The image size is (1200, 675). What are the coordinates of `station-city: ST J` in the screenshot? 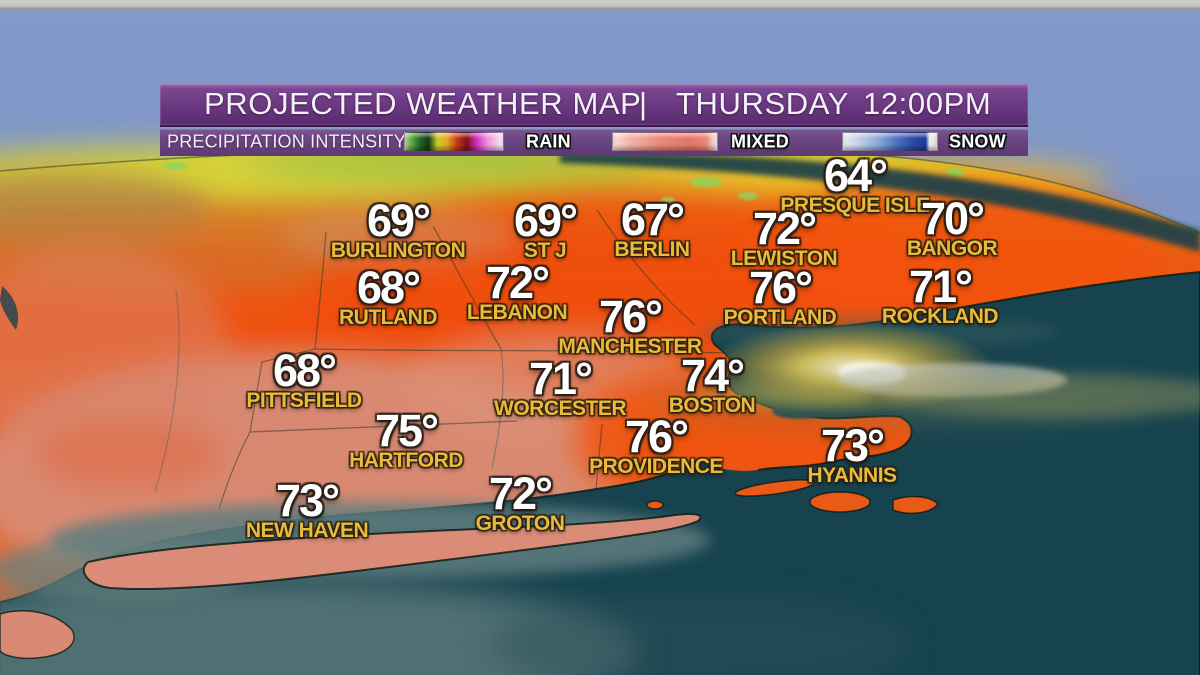 It's located at (545, 250).